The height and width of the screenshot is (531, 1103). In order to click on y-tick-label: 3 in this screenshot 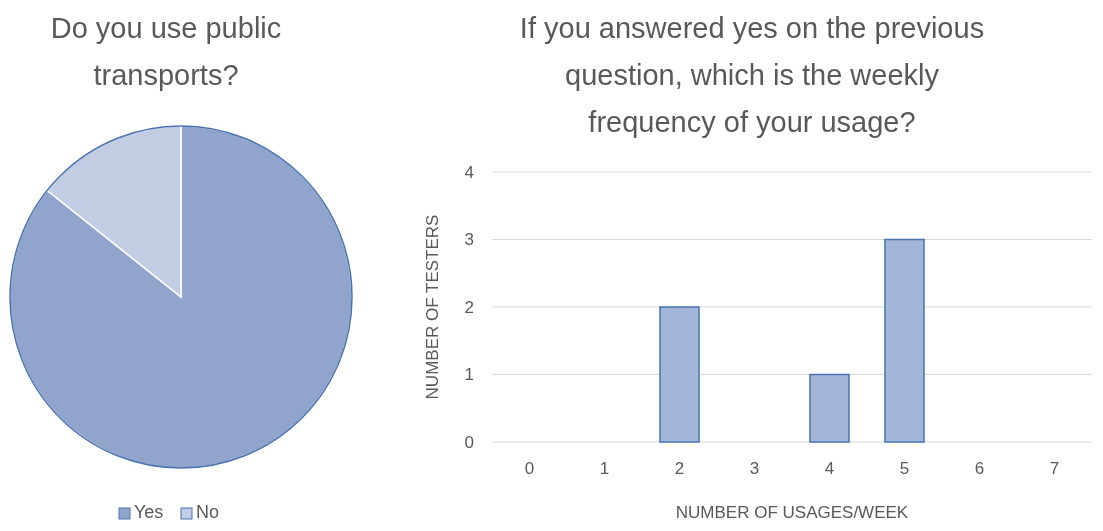, I will do `click(469, 240)`.